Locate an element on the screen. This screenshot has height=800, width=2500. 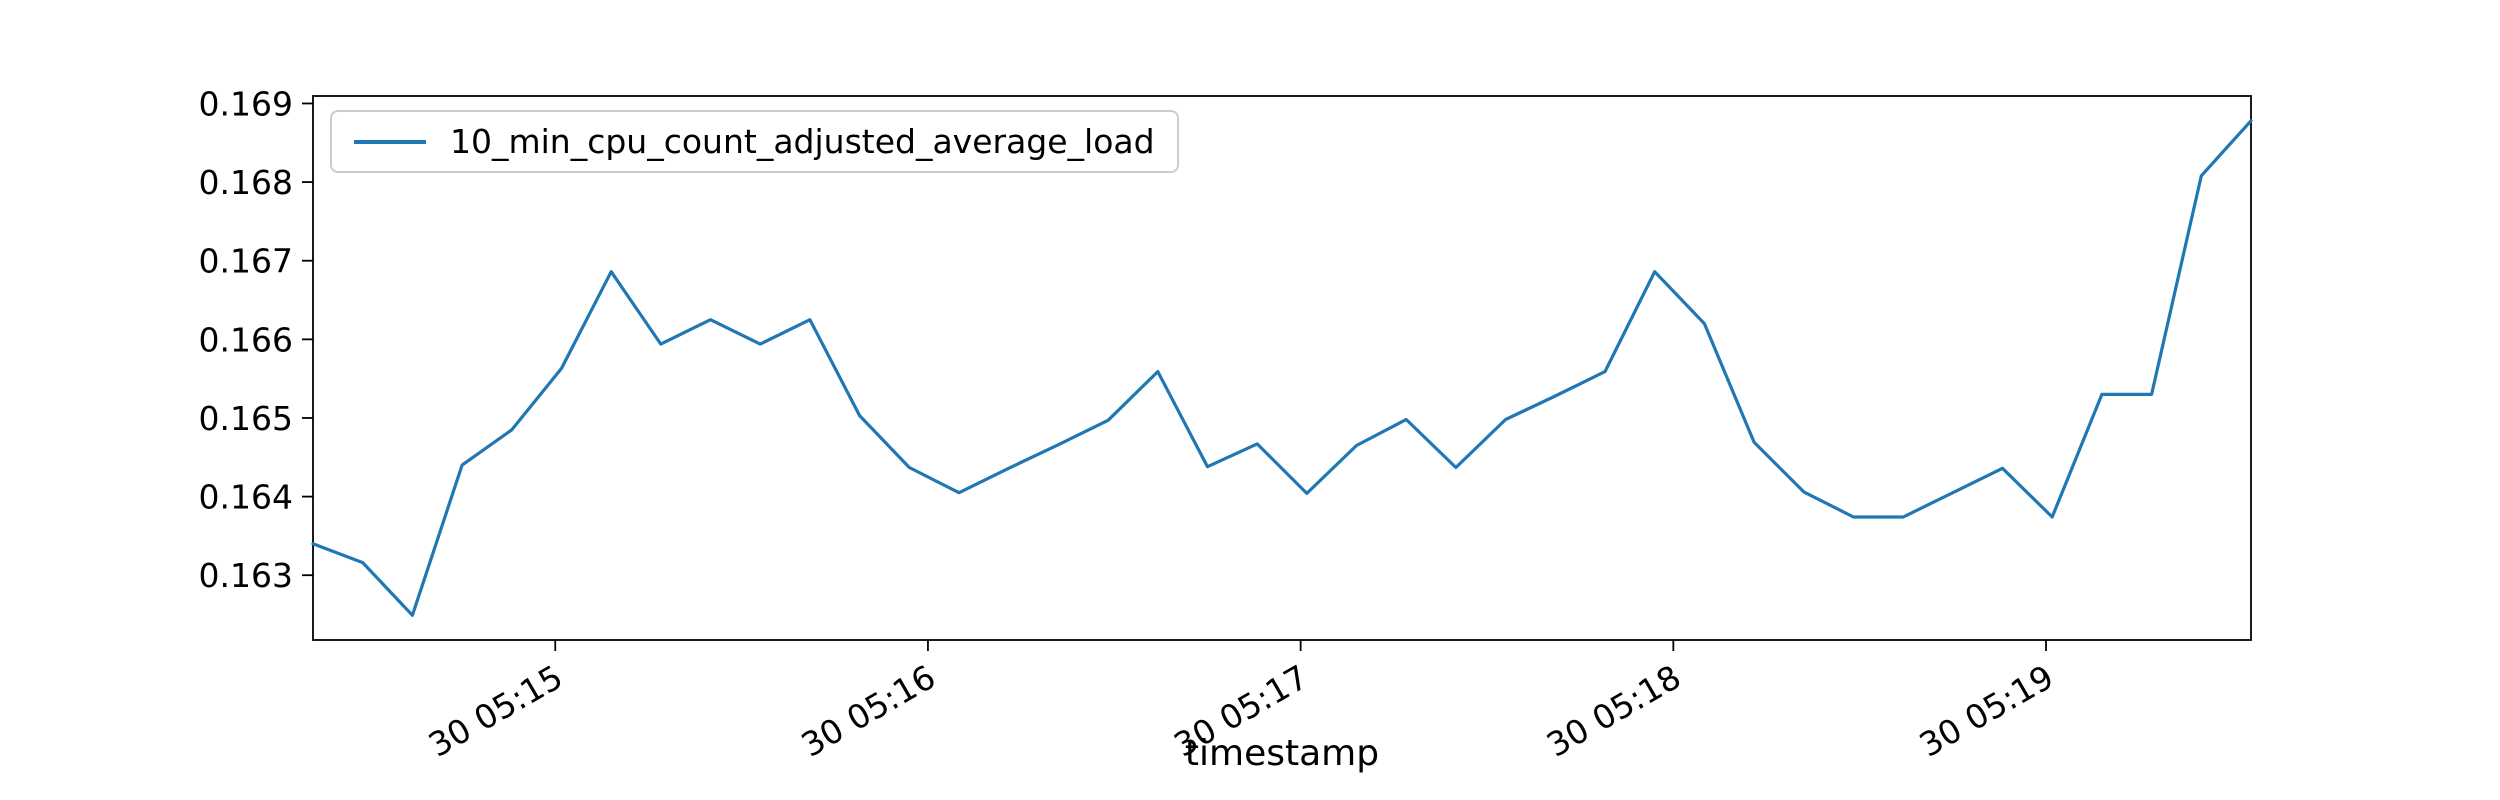
y-axis-ticks: 0.163 0.164 0.165 0.166 0.167 0.168 0.169 is located at coordinates (256, 339).